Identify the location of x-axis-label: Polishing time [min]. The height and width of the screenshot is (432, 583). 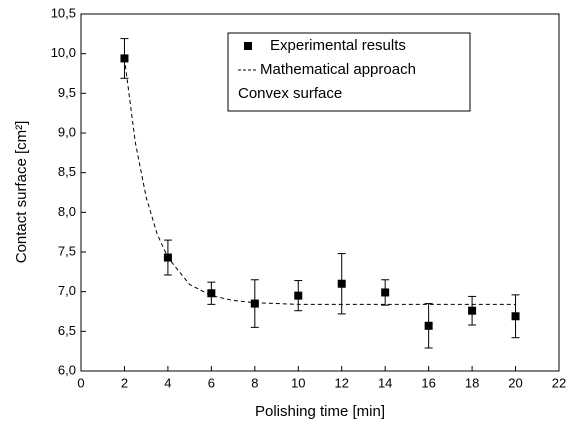
(320, 411).